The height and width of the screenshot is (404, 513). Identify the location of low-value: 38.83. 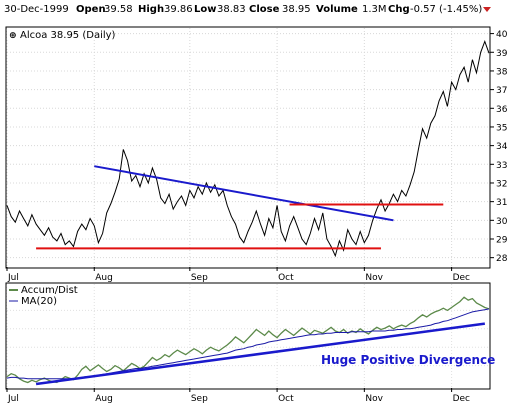
(231, 9).